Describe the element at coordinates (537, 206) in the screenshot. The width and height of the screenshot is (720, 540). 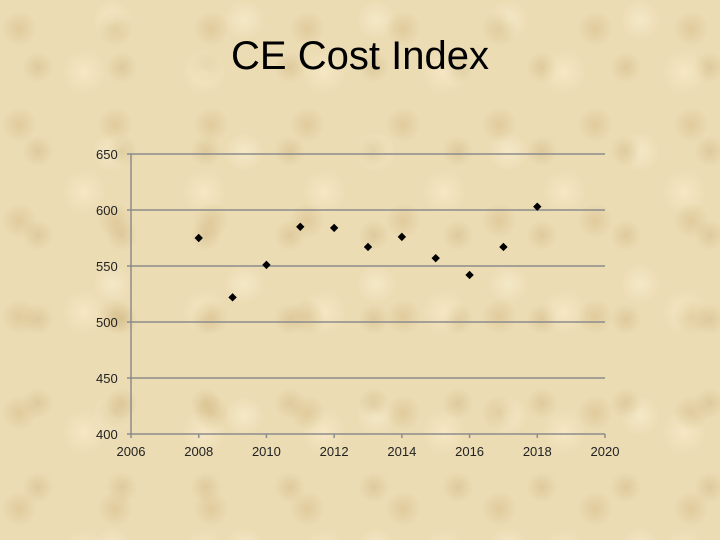
I see `data-point-2018` at that location.